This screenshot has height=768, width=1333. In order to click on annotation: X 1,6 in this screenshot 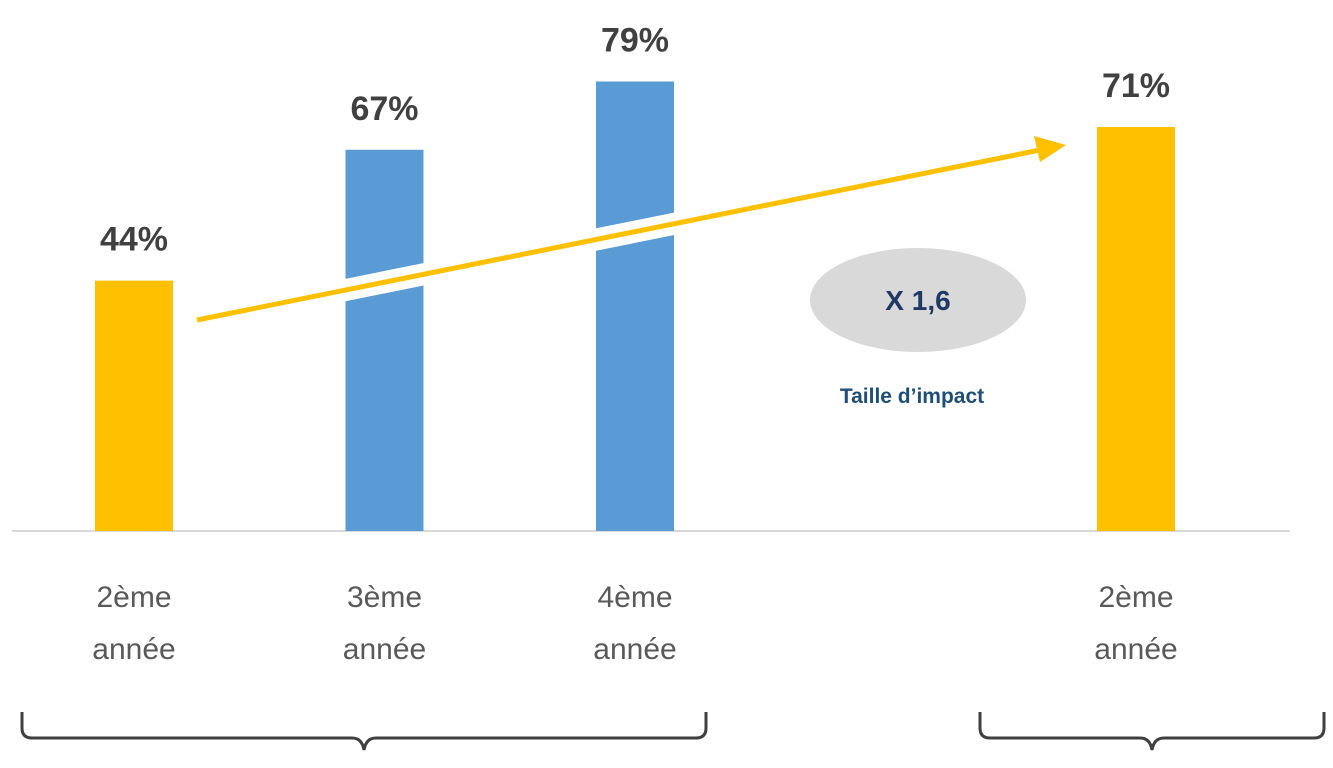, I will do `click(917, 300)`.